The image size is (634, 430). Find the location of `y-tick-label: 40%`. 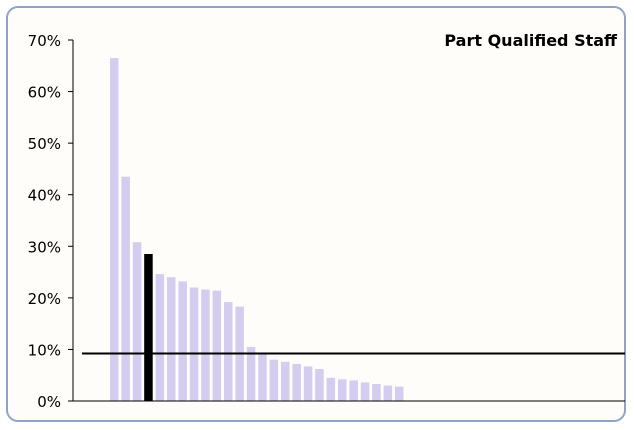

y-tick-label: 40% is located at coordinates (44, 196).